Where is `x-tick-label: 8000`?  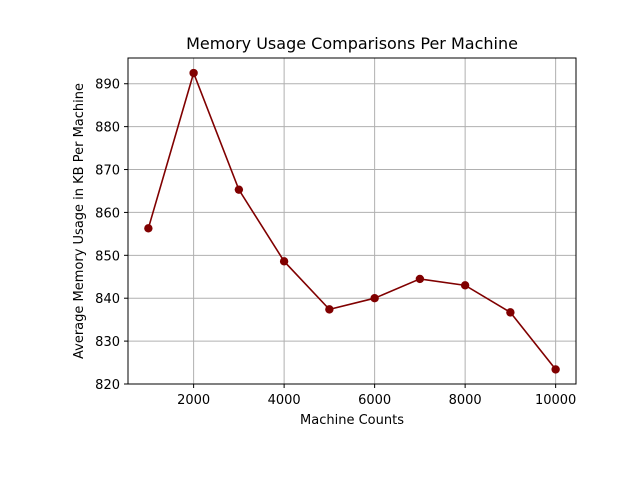
x-tick-label: 8000 is located at coordinates (465, 400).